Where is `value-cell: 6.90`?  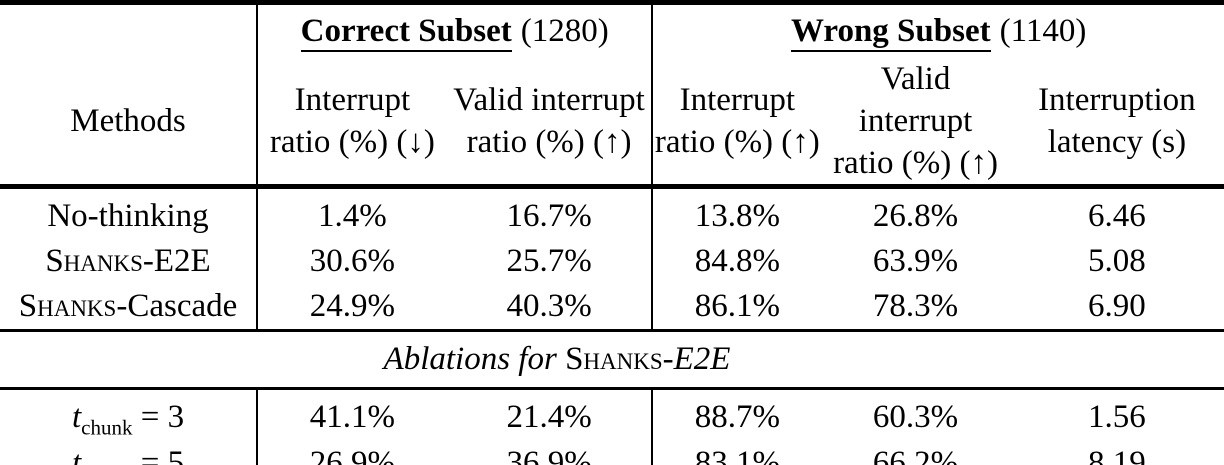
value-cell: 6.90 is located at coordinates (1117, 306).